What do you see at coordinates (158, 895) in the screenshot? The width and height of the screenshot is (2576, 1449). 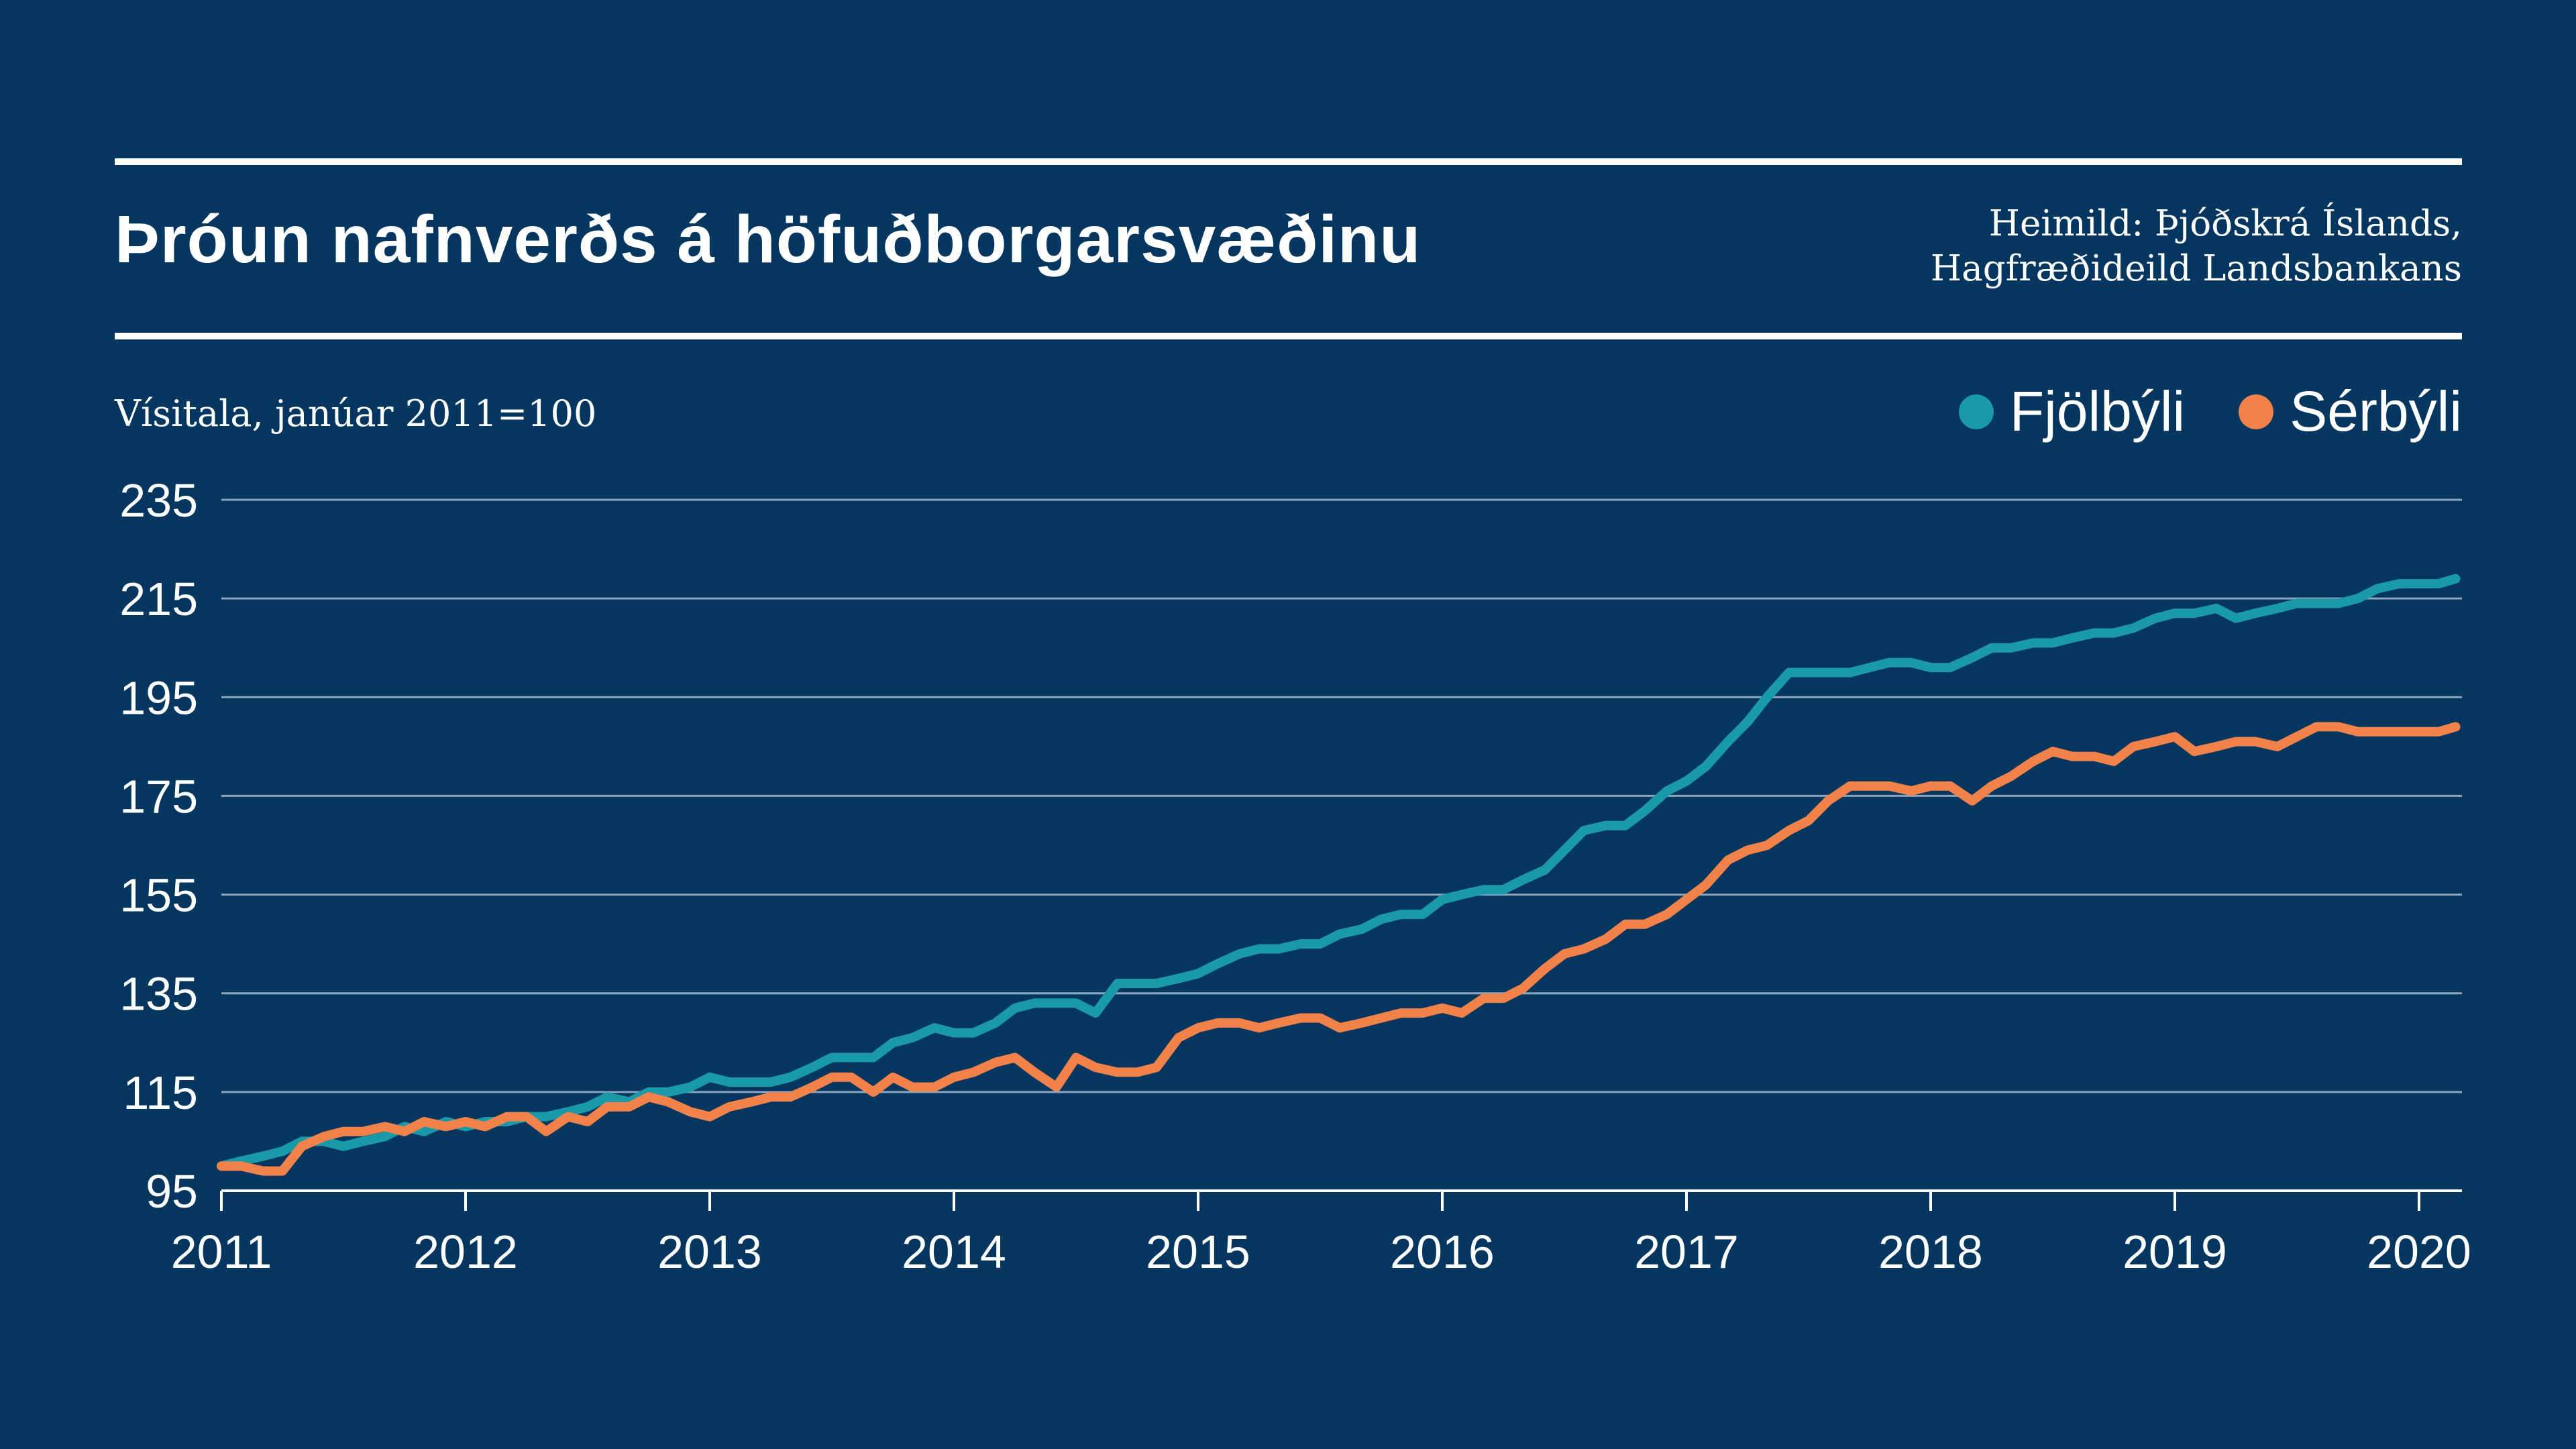 I see `y-tick-label: 155` at bounding box center [158, 895].